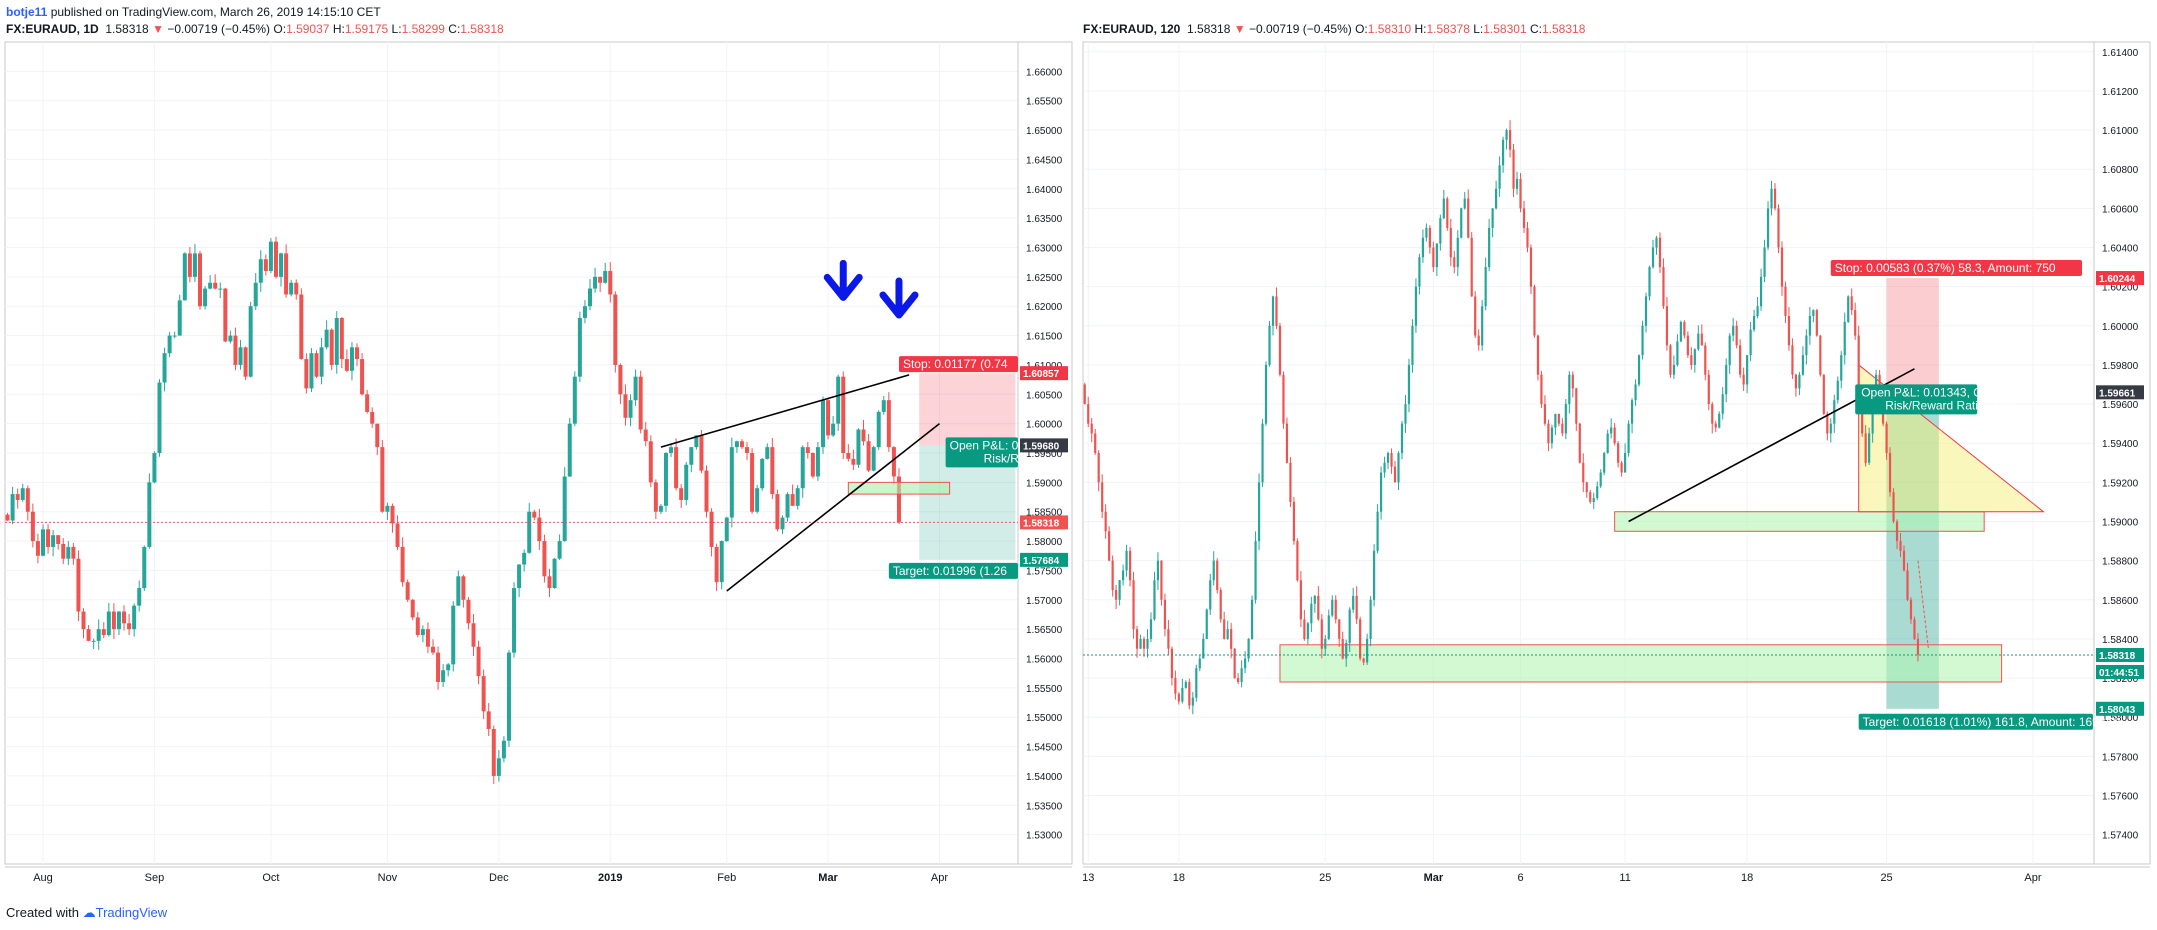 Image resolution: width=2157 pixels, height=930 pixels. I want to click on lower-support-zone, so click(1641, 663).